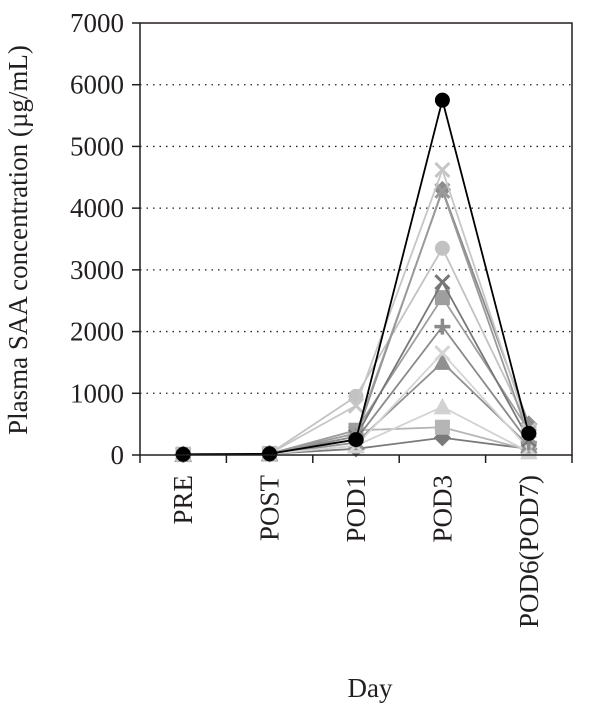 Image resolution: width=600 pixels, height=710 pixels. Describe the element at coordinates (97, 393) in the screenshot. I see `y-tick-label: 1000` at that location.